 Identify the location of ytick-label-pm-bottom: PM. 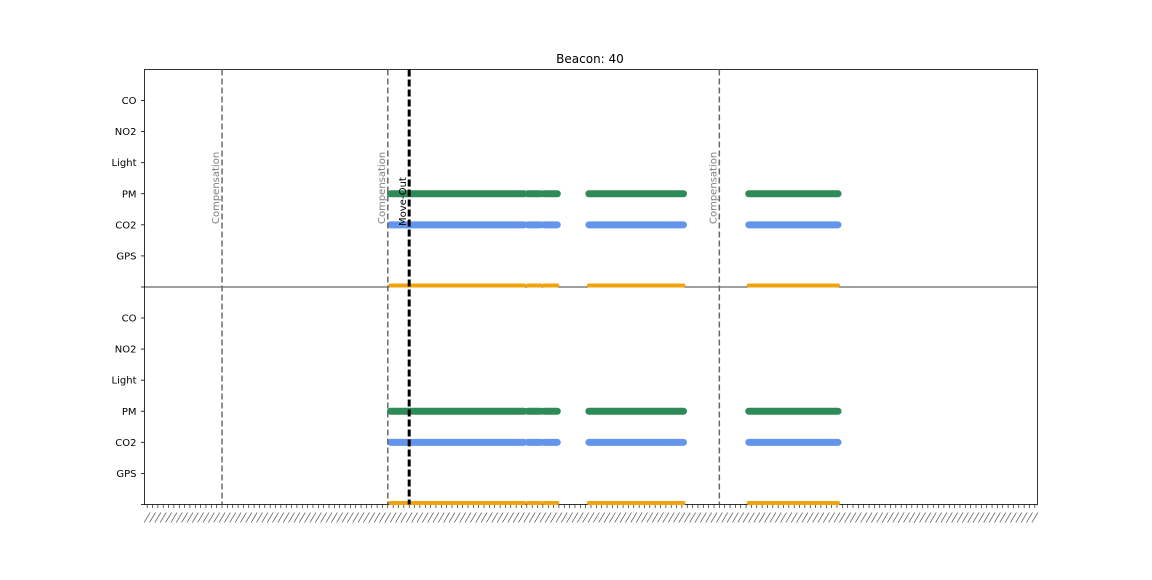
(129, 412).